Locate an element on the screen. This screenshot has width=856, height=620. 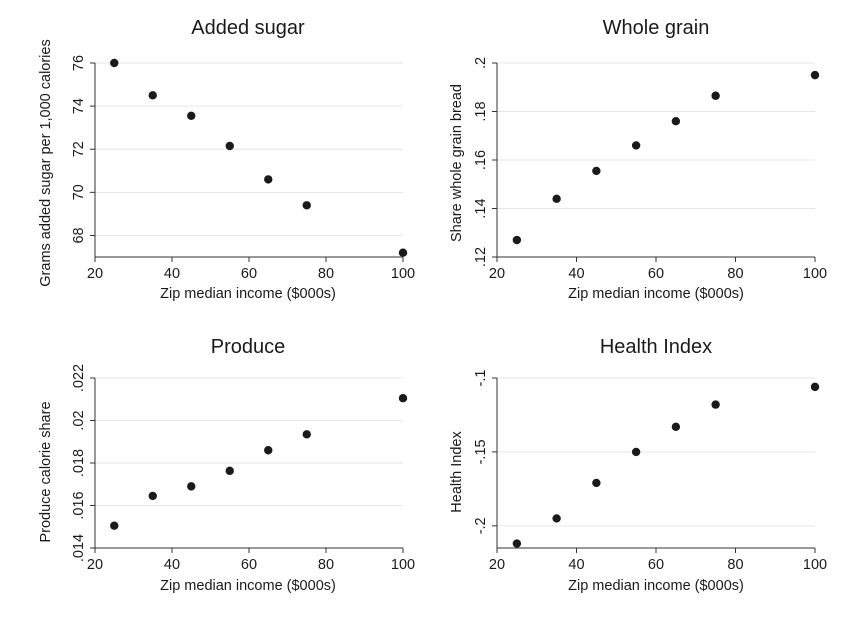
y-axis-label: Grams added sugar per 1,000 calories is located at coordinates (46, 162).